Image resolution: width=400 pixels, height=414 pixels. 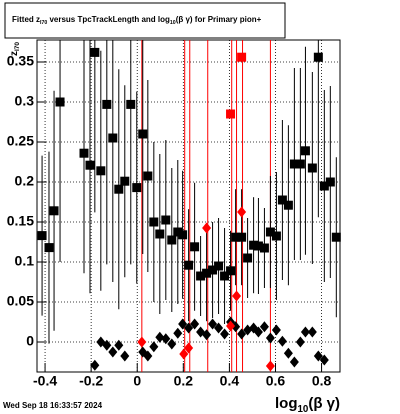 I want to click on subscript: 10, so click(x=173, y=23).